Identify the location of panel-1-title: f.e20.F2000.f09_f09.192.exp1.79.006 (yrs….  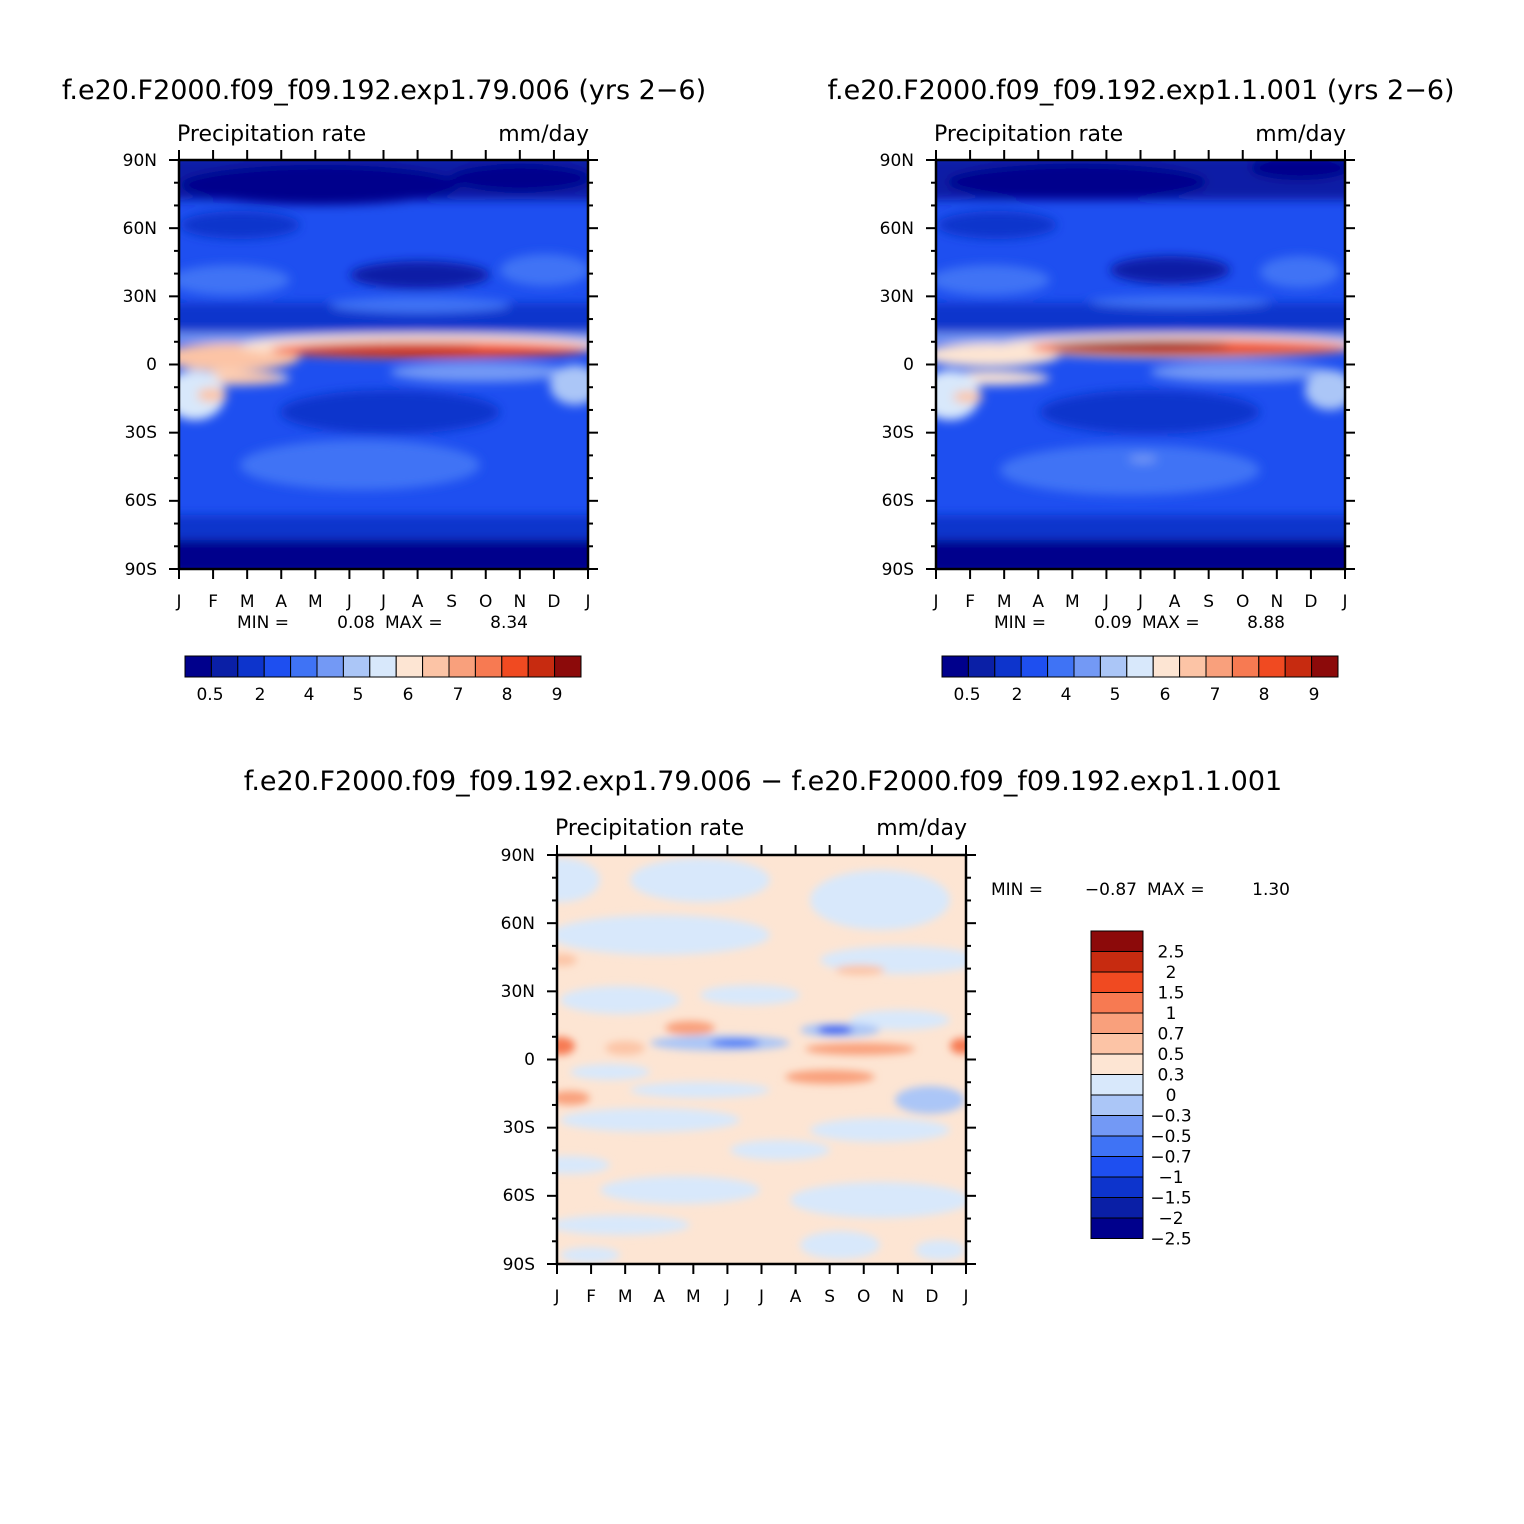
(384, 90).